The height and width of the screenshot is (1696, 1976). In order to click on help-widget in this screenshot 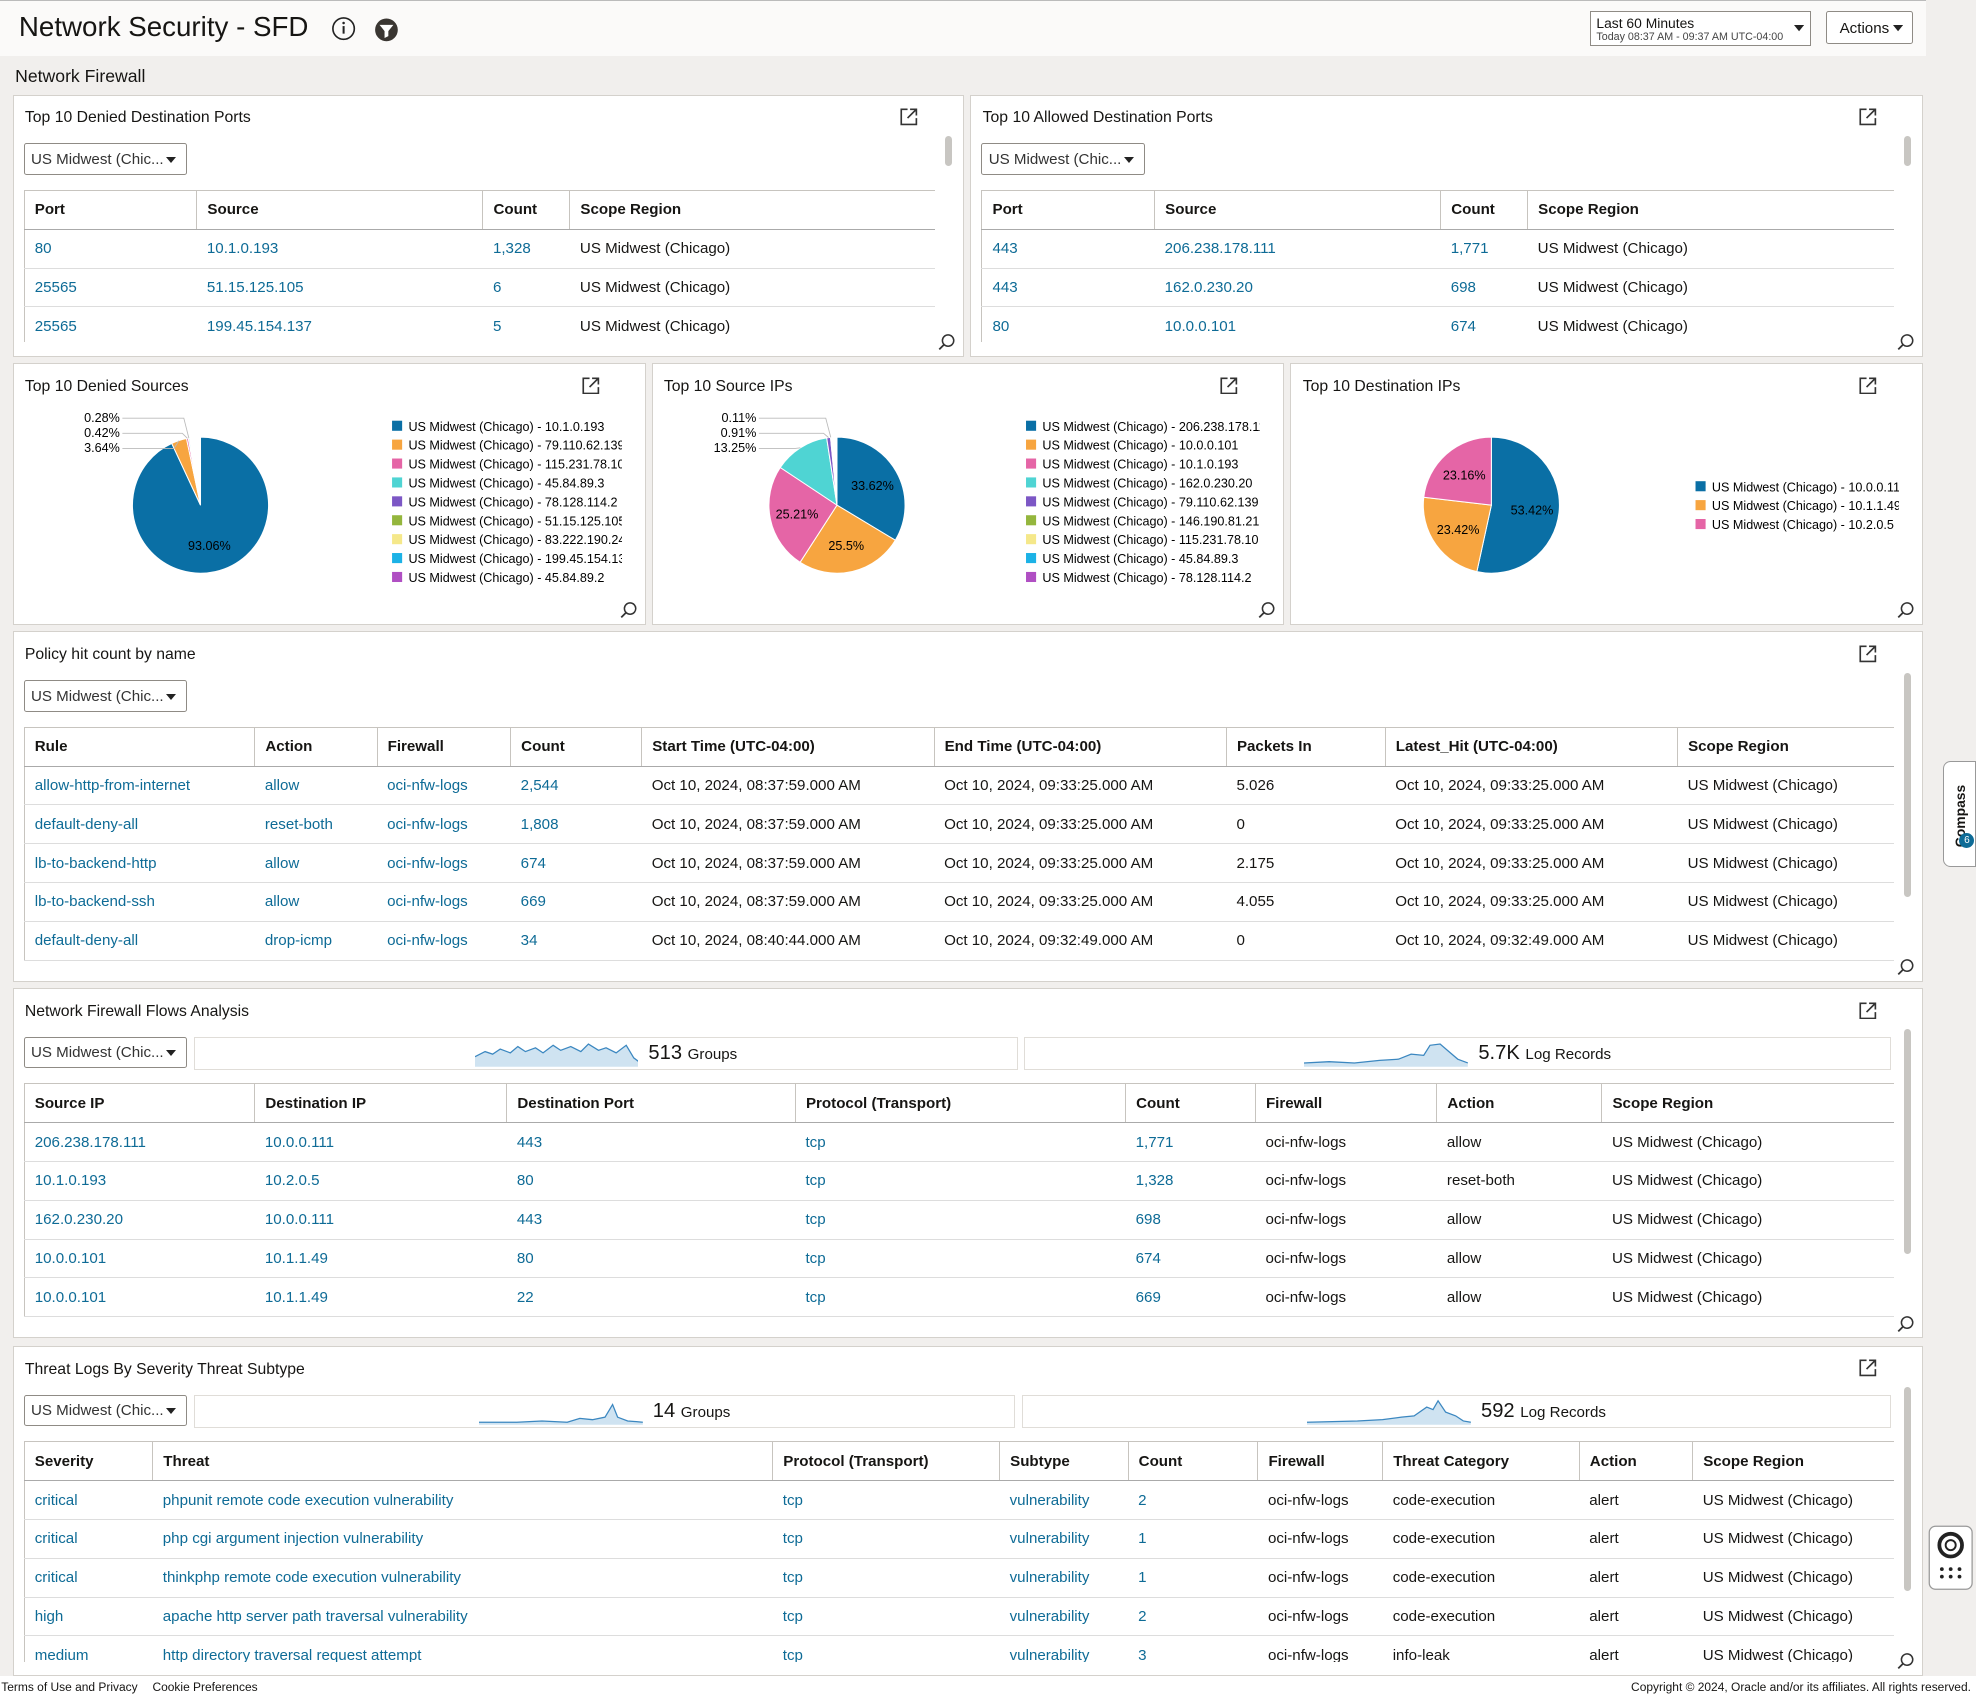, I will do `click(1950, 1558)`.